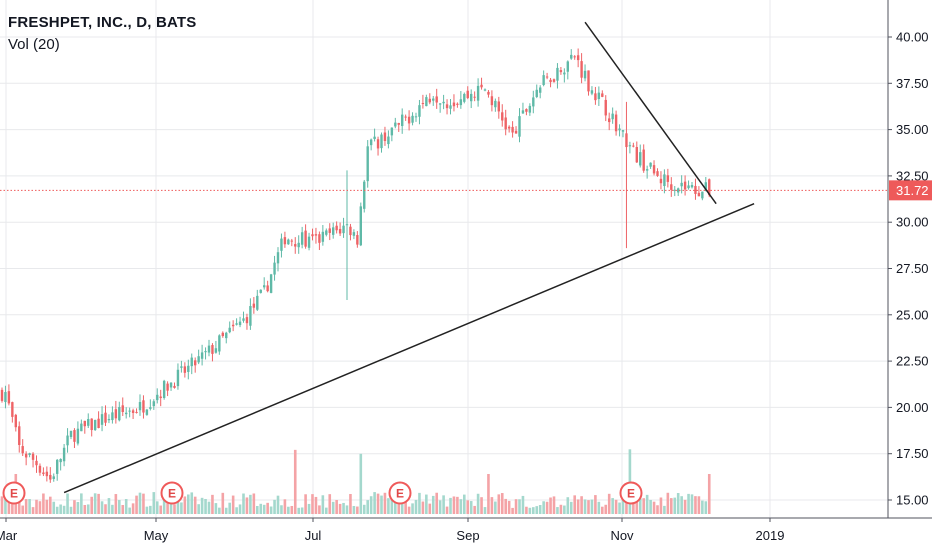 This screenshot has width=932, height=555. What do you see at coordinates (912, 175) in the screenshot?
I see `price-tick-label: 32.50` at bounding box center [912, 175].